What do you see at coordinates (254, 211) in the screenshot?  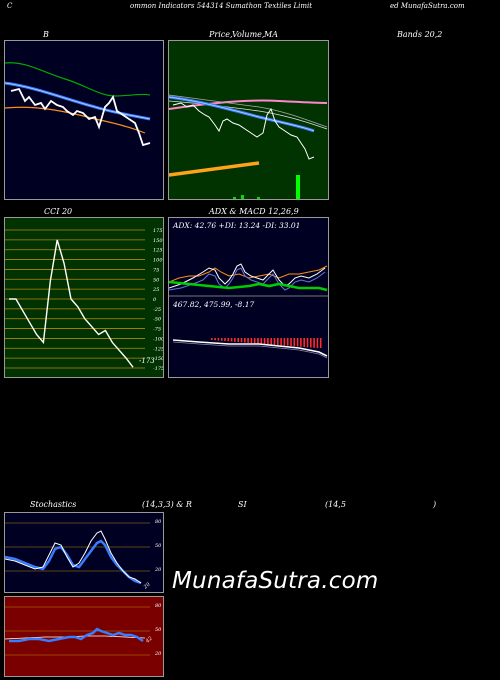 I see `adx-macd-label: ADX & MACD 12,26,9` at bounding box center [254, 211].